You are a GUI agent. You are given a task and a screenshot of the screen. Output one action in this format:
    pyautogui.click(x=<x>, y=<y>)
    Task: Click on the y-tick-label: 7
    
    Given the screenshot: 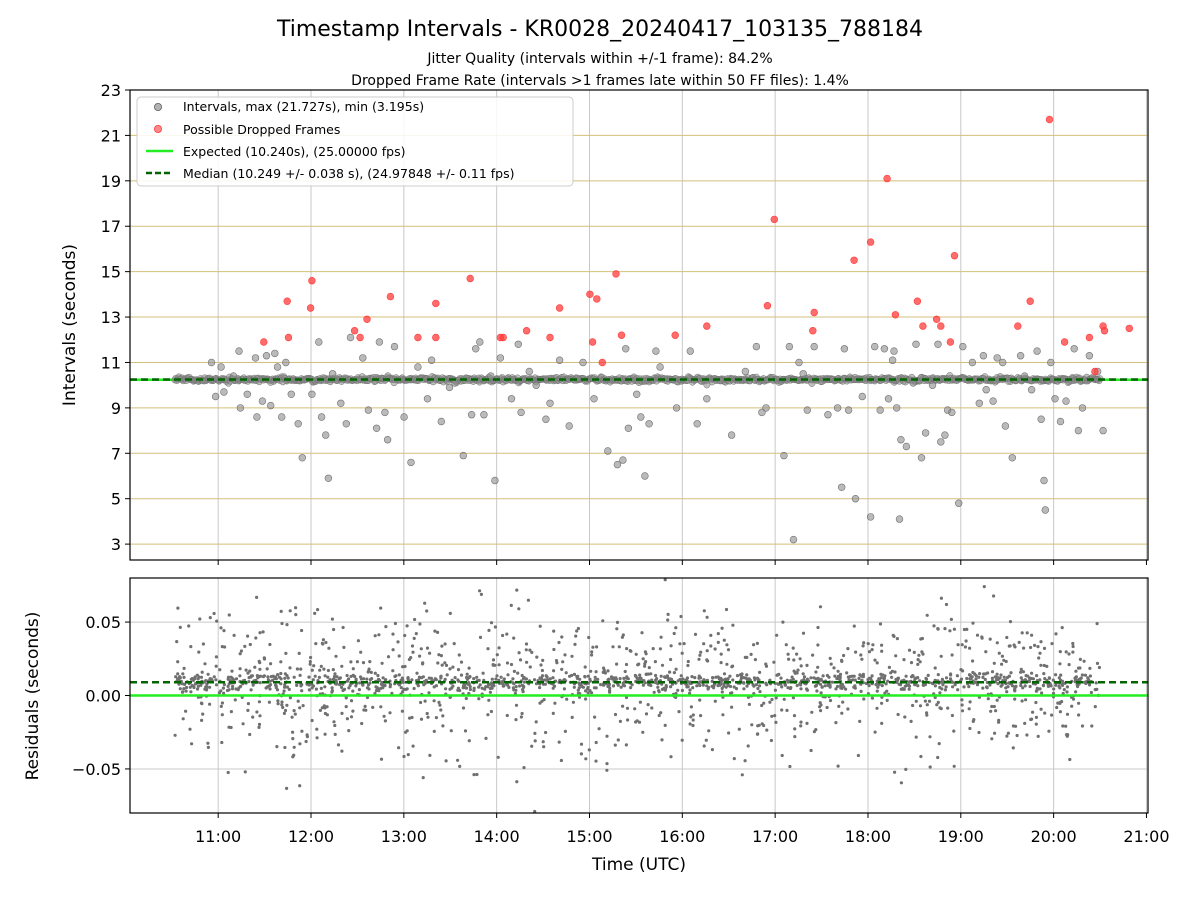 What is the action you would take?
    pyautogui.click(x=116, y=453)
    